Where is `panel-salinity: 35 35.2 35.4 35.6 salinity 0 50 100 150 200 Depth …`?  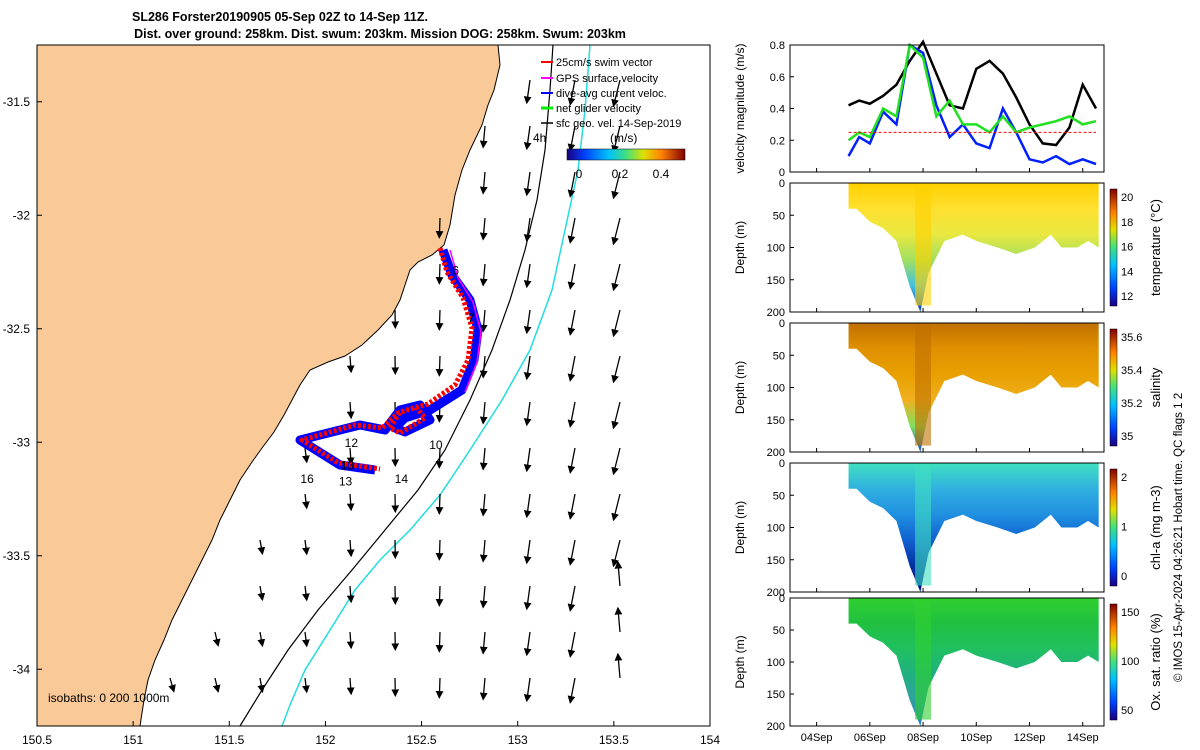
panel-salinity: 35 35.2 35.4 35.6 salinity 0 50 100 150 200 Depth … is located at coordinates (948, 388).